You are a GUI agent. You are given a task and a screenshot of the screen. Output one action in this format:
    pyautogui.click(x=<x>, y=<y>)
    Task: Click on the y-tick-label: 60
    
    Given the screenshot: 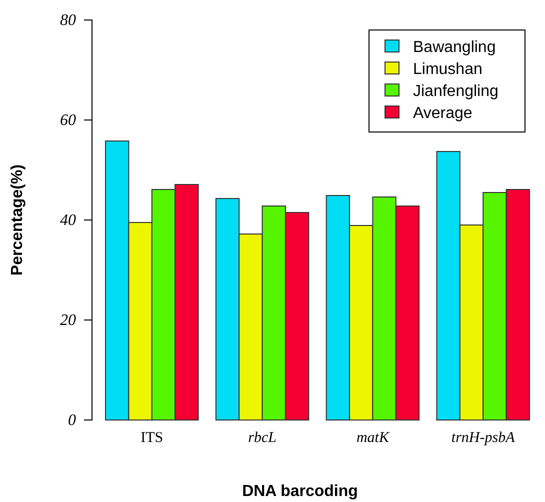 What is the action you would take?
    pyautogui.click(x=68, y=121)
    